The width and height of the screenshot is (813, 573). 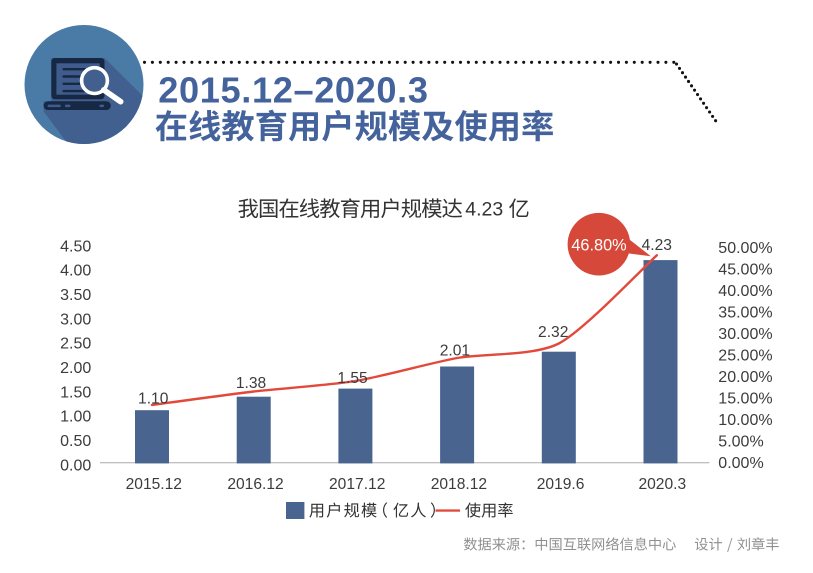 What do you see at coordinates (293, 90) in the screenshot?
I see `svg-text: 2015.12–2020.3` at bounding box center [293, 90].